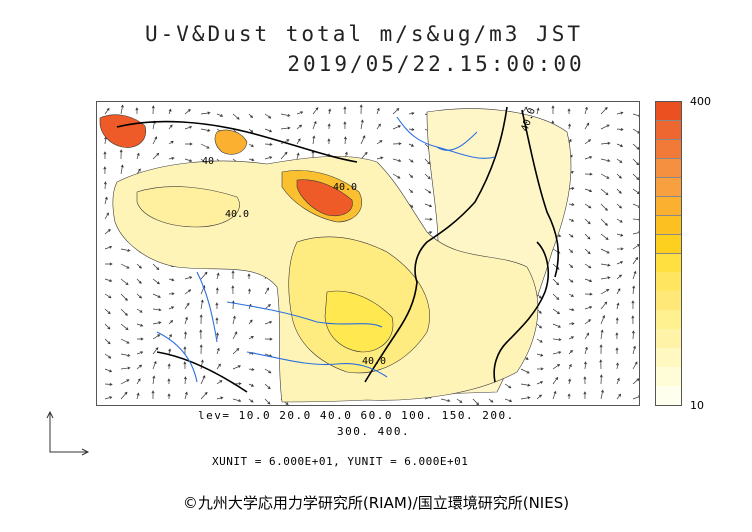 This screenshot has width=752, height=532. I want to click on contour-levels-line2: 300. 400., so click(374, 431).